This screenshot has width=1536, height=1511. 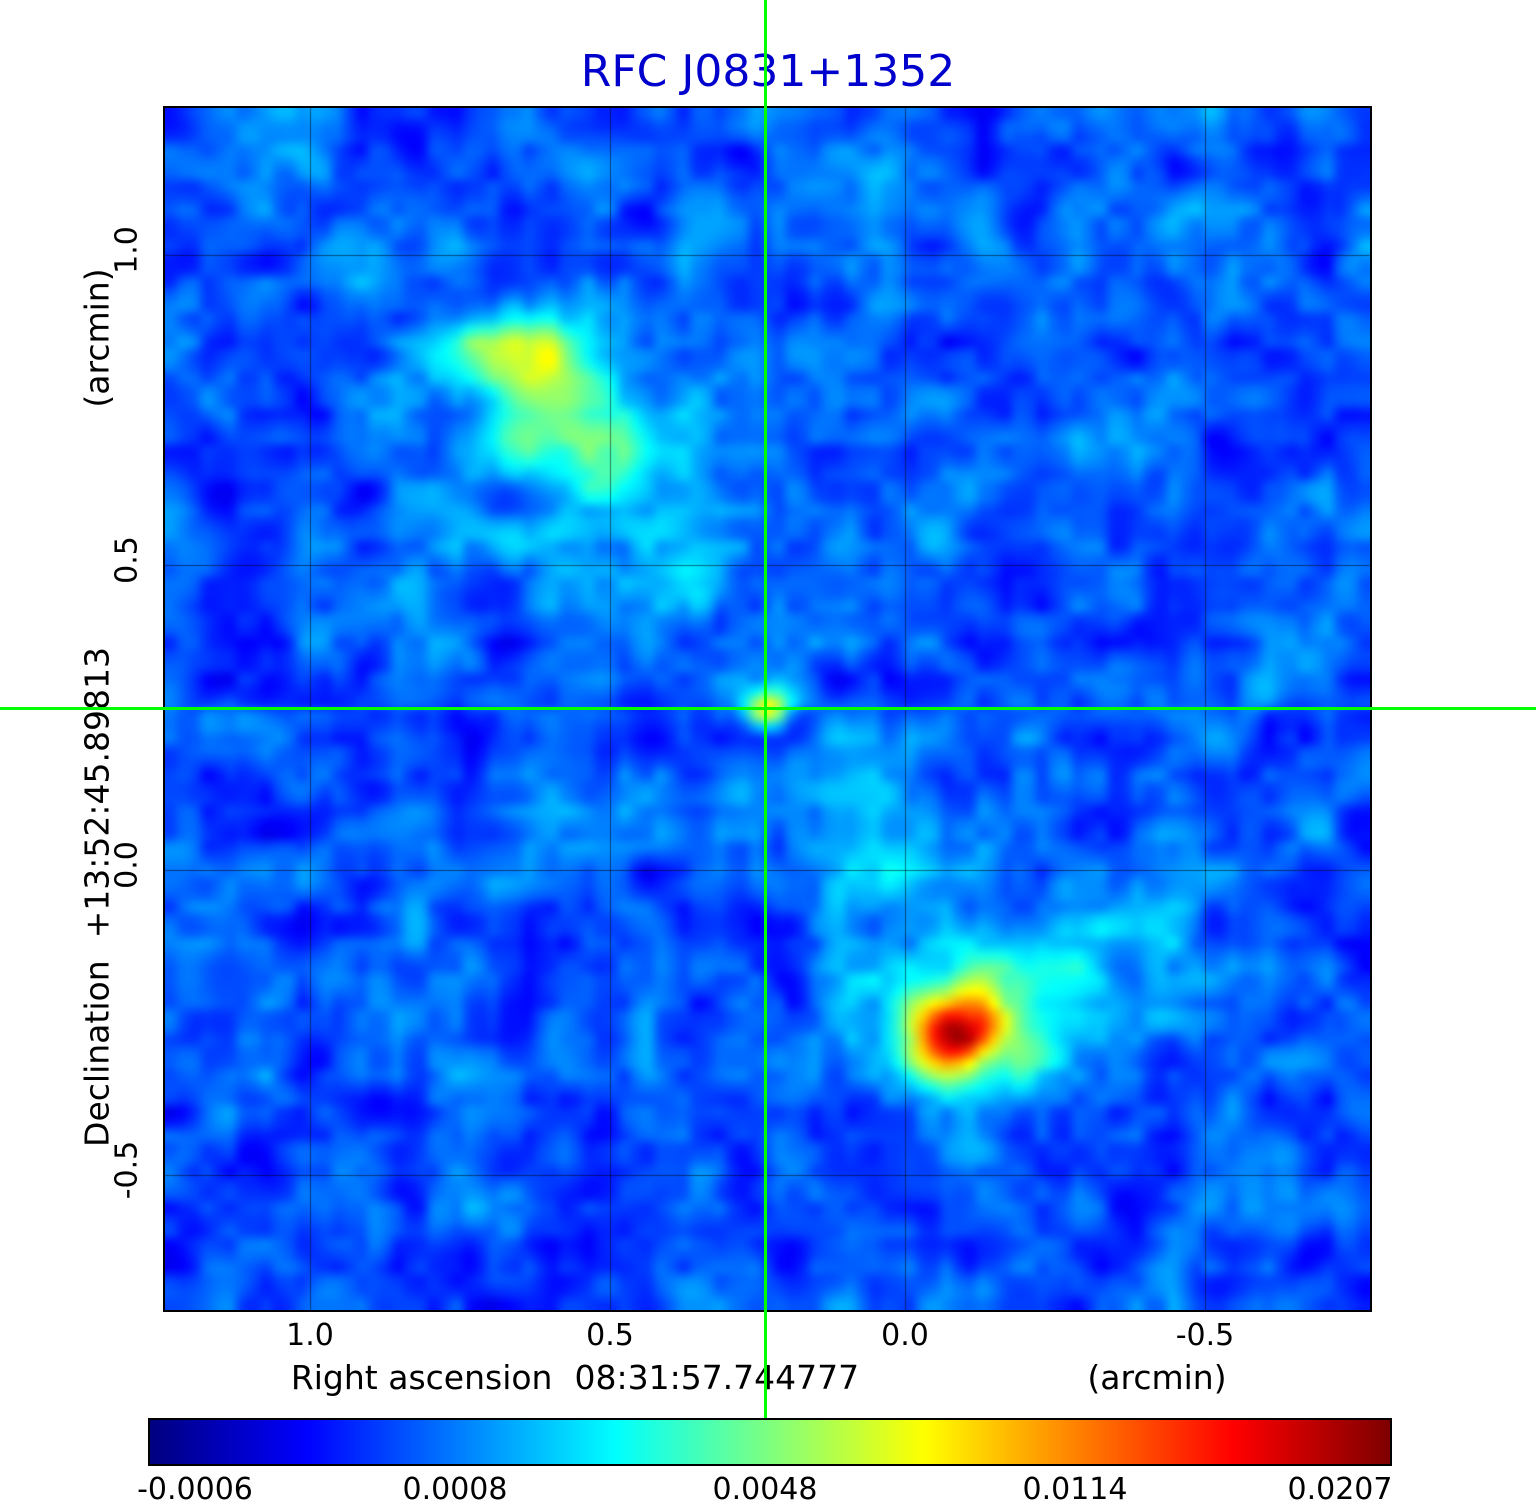 I want to click on x-axis-coordinate-value: 08:31:57.744777, so click(x=717, y=1377).